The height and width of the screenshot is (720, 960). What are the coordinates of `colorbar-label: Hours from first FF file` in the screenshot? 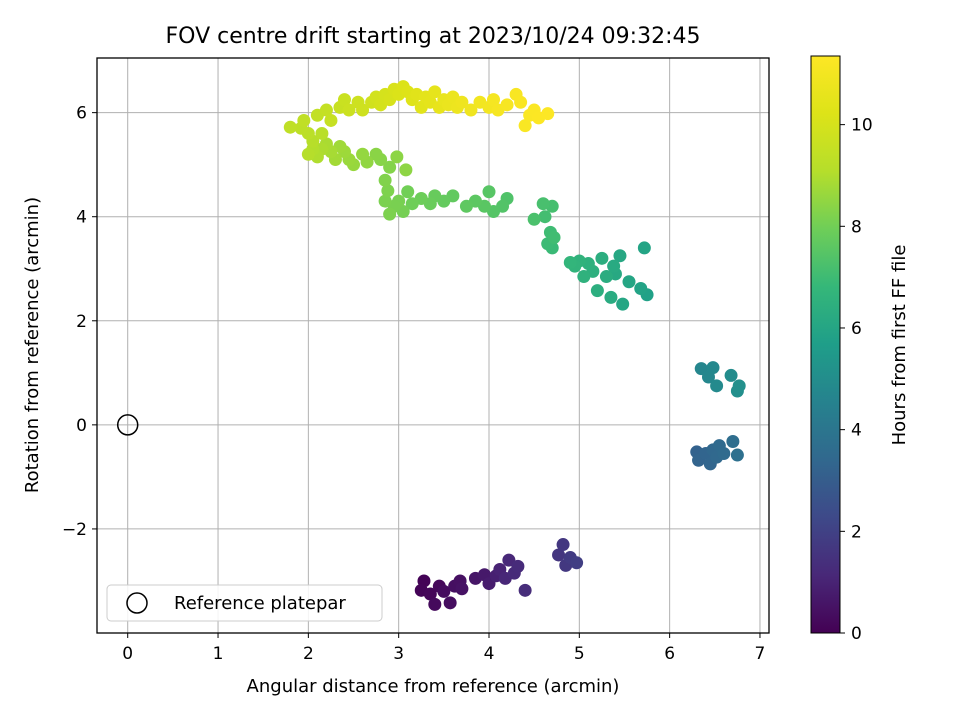 It's located at (899, 345).